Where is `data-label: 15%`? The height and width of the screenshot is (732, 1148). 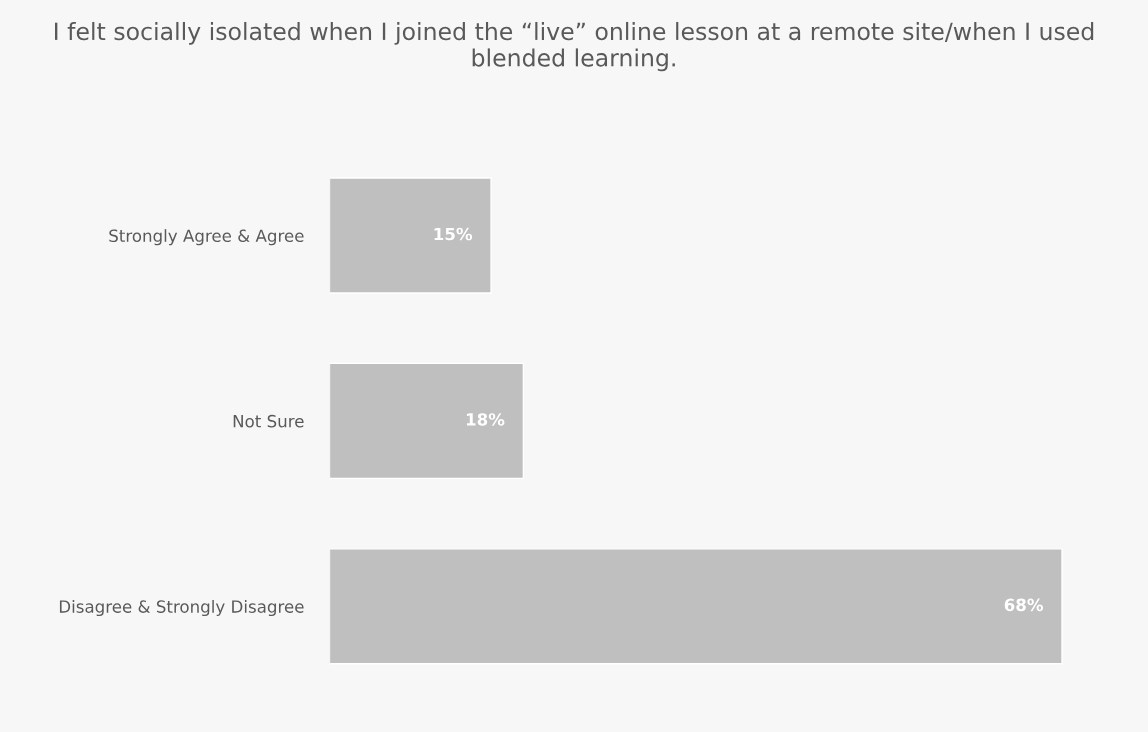 data-label: 15% is located at coordinates (453, 234).